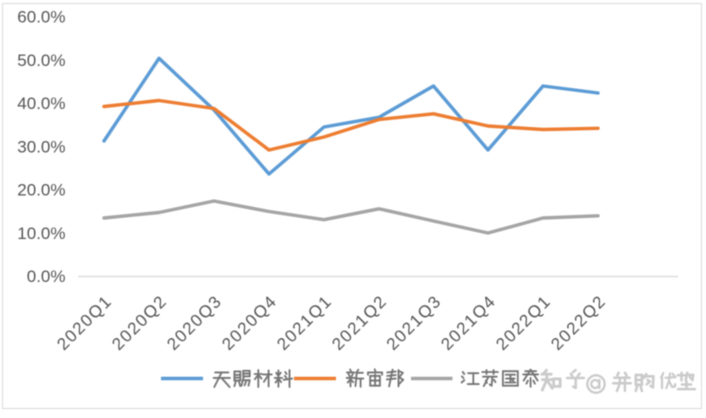 The width and height of the screenshot is (706, 418). What do you see at coordinates (41, 146) in the screenshot?
I see `svg-text: 30.0%` at bounding box center [41, 146].